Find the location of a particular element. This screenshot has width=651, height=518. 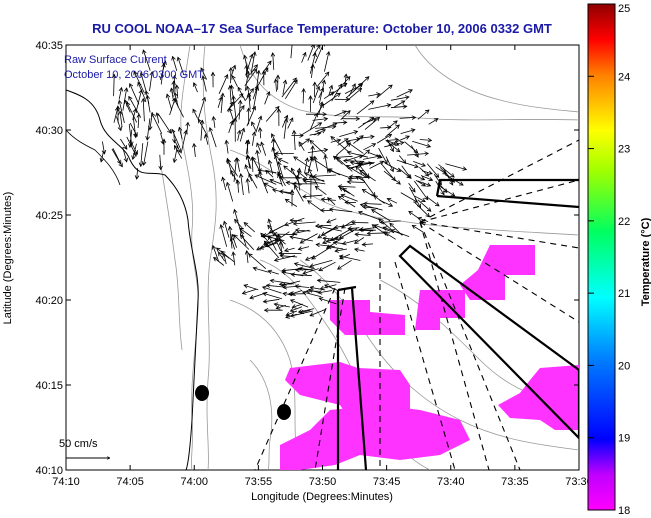

colorbar-tick-label: 25 is located at coordinates (624, 9).